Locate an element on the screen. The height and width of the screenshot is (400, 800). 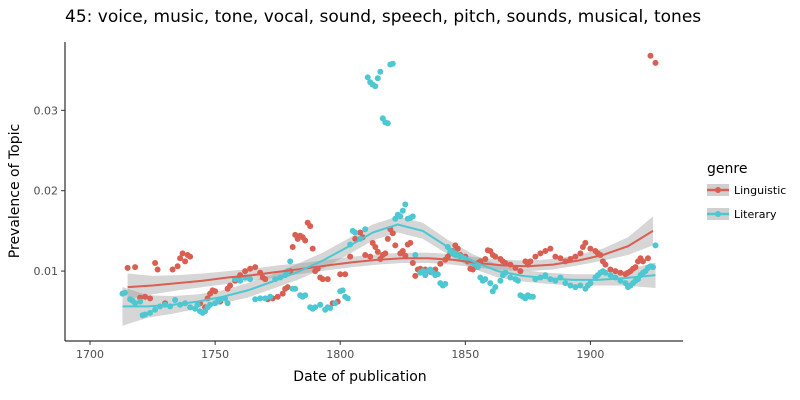
trend-lines is located at coordinates (389, 265).